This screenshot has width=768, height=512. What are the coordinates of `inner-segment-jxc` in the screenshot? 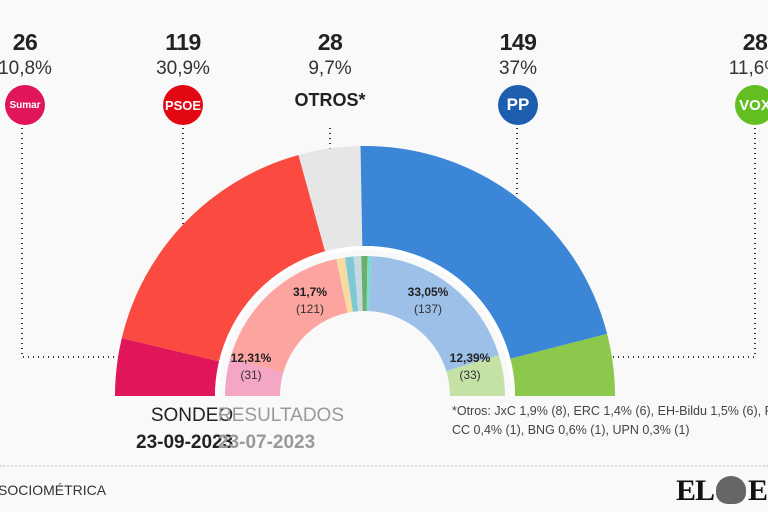 It's located at (344, 285).